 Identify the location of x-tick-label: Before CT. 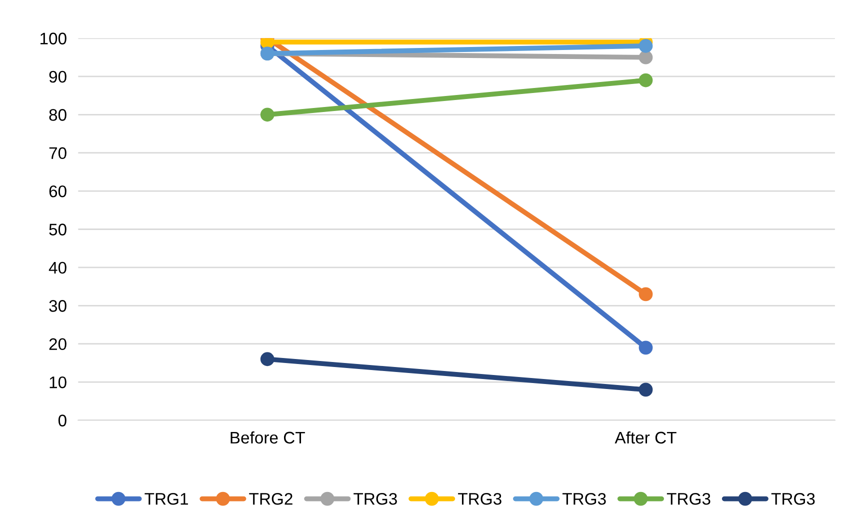
(267, 437).